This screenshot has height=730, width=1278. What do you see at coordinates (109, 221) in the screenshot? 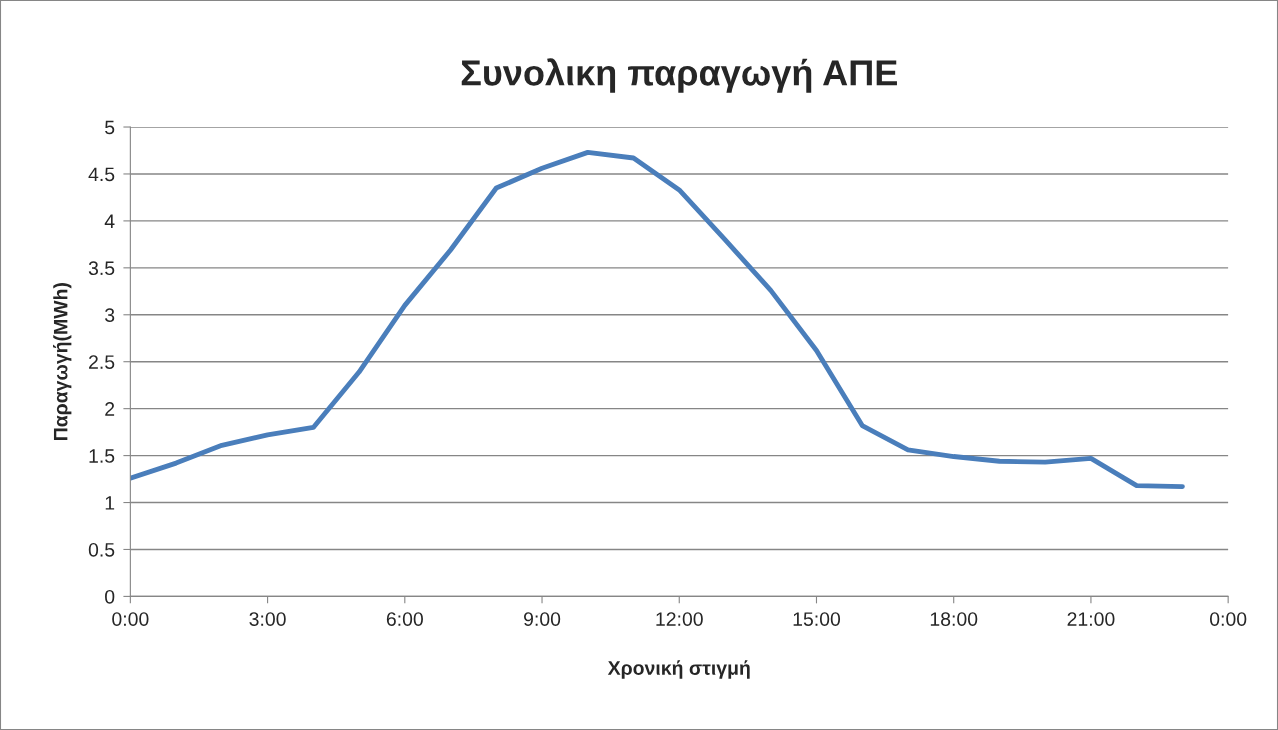
I see `y-tick-label: 4` at bounding box center [109, 221].